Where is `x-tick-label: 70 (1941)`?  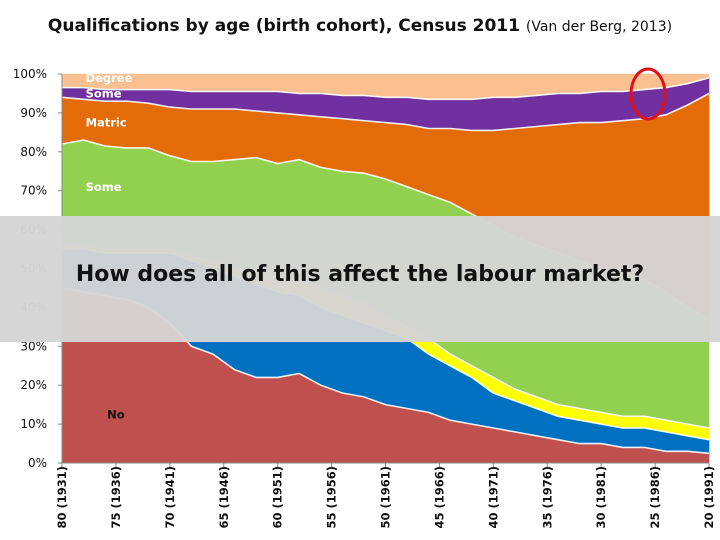 x-tick-label: 70 (1941) is located at coordinates (170, 497).